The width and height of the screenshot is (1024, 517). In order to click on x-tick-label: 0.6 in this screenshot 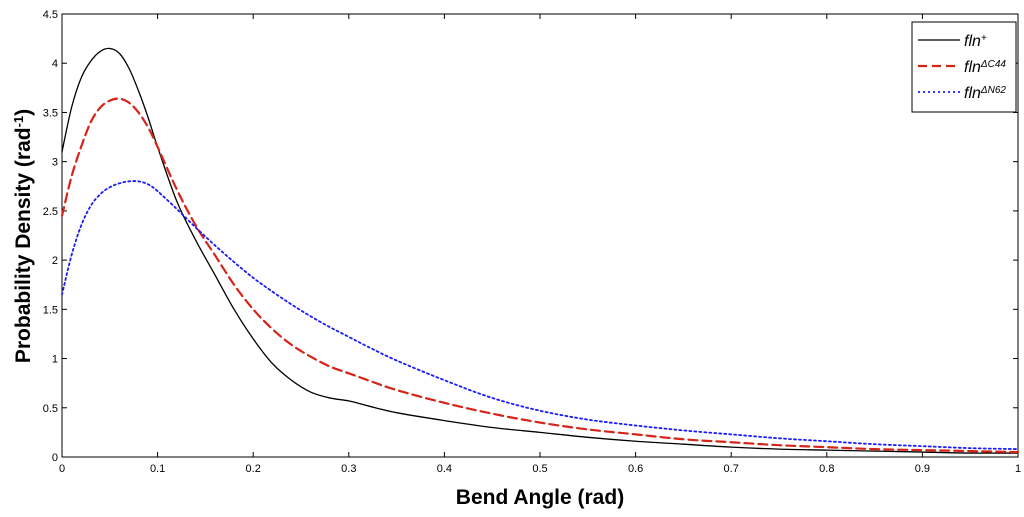, I will do `click(635, 469)`.